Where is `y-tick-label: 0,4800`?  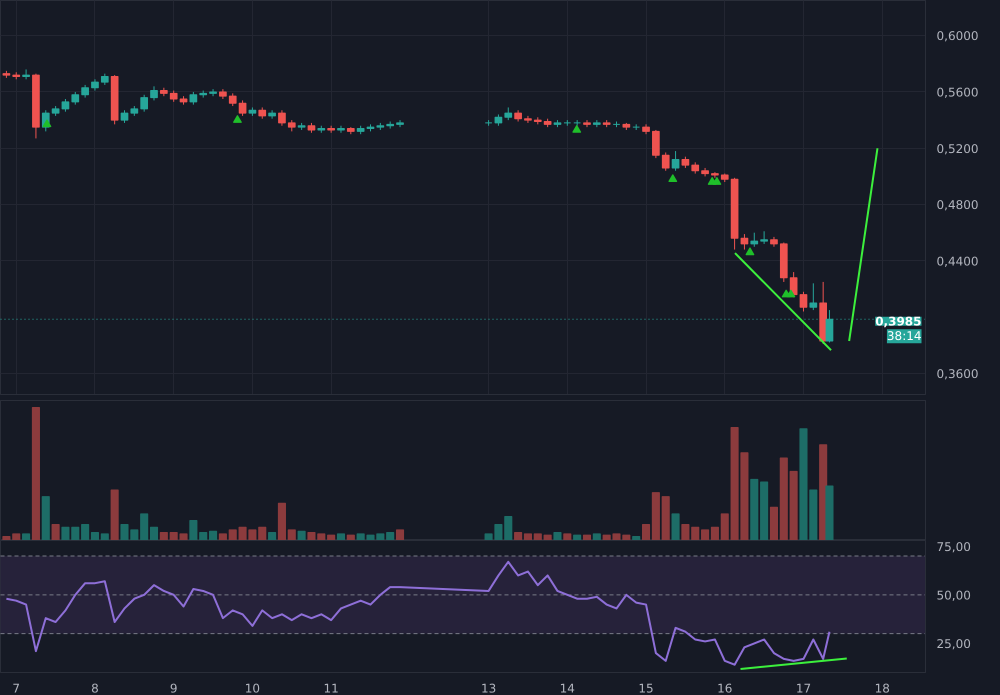 y-tick-label: 0,4800 is located at coordinates (957, 205).